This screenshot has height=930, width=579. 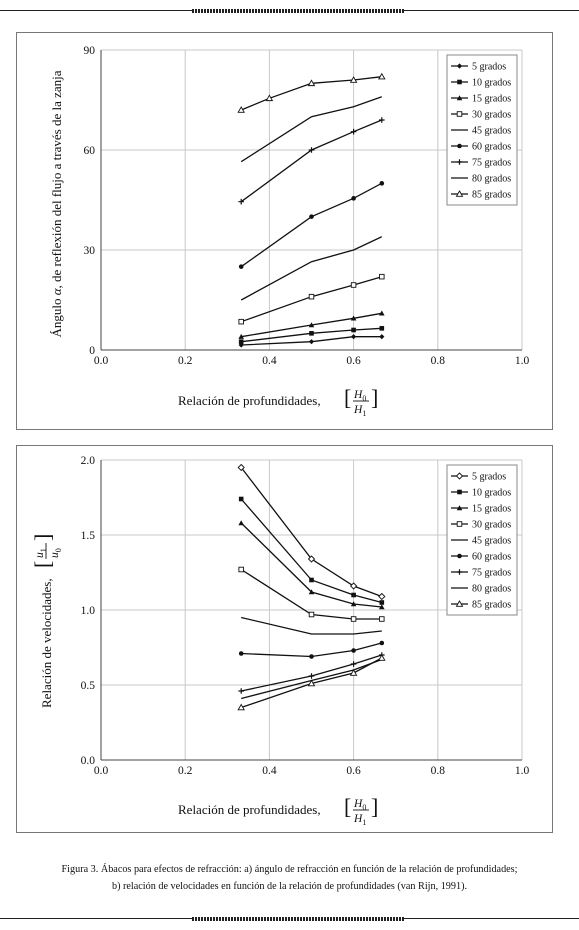 I want to click on chart-b-legend-label: 10 grados, so click(x=491, y=493).